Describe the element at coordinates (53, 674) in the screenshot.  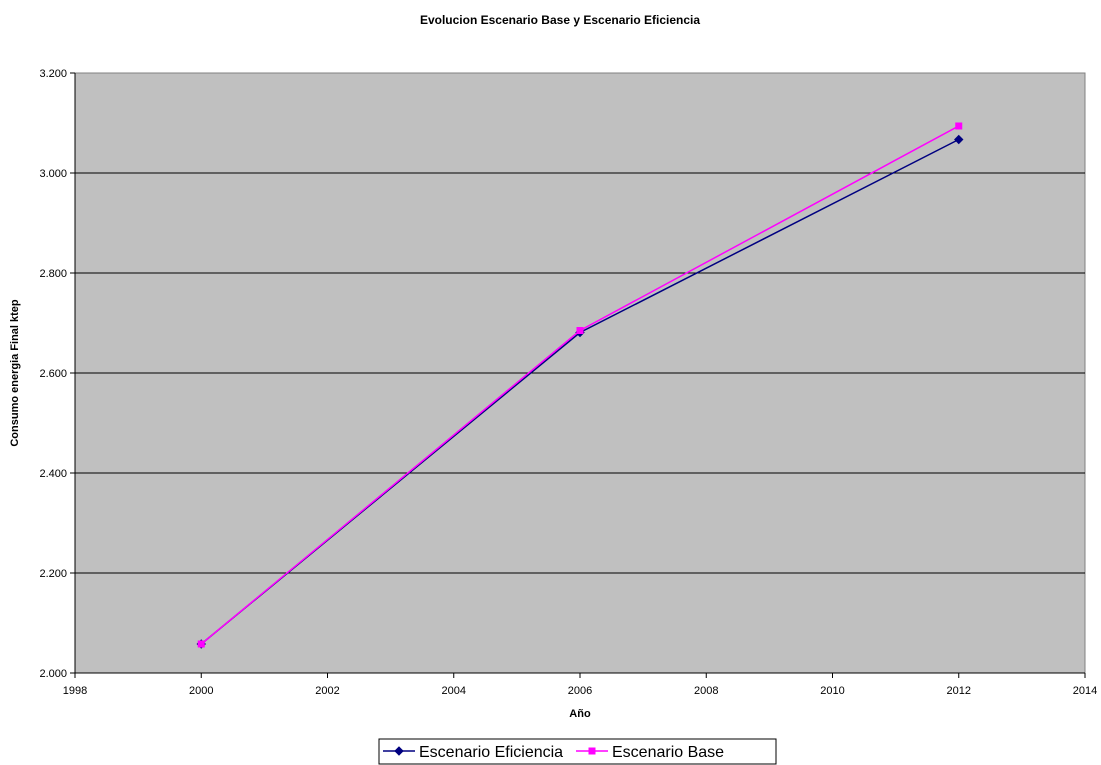
I see `y-tick-label: 2.000` at that location.